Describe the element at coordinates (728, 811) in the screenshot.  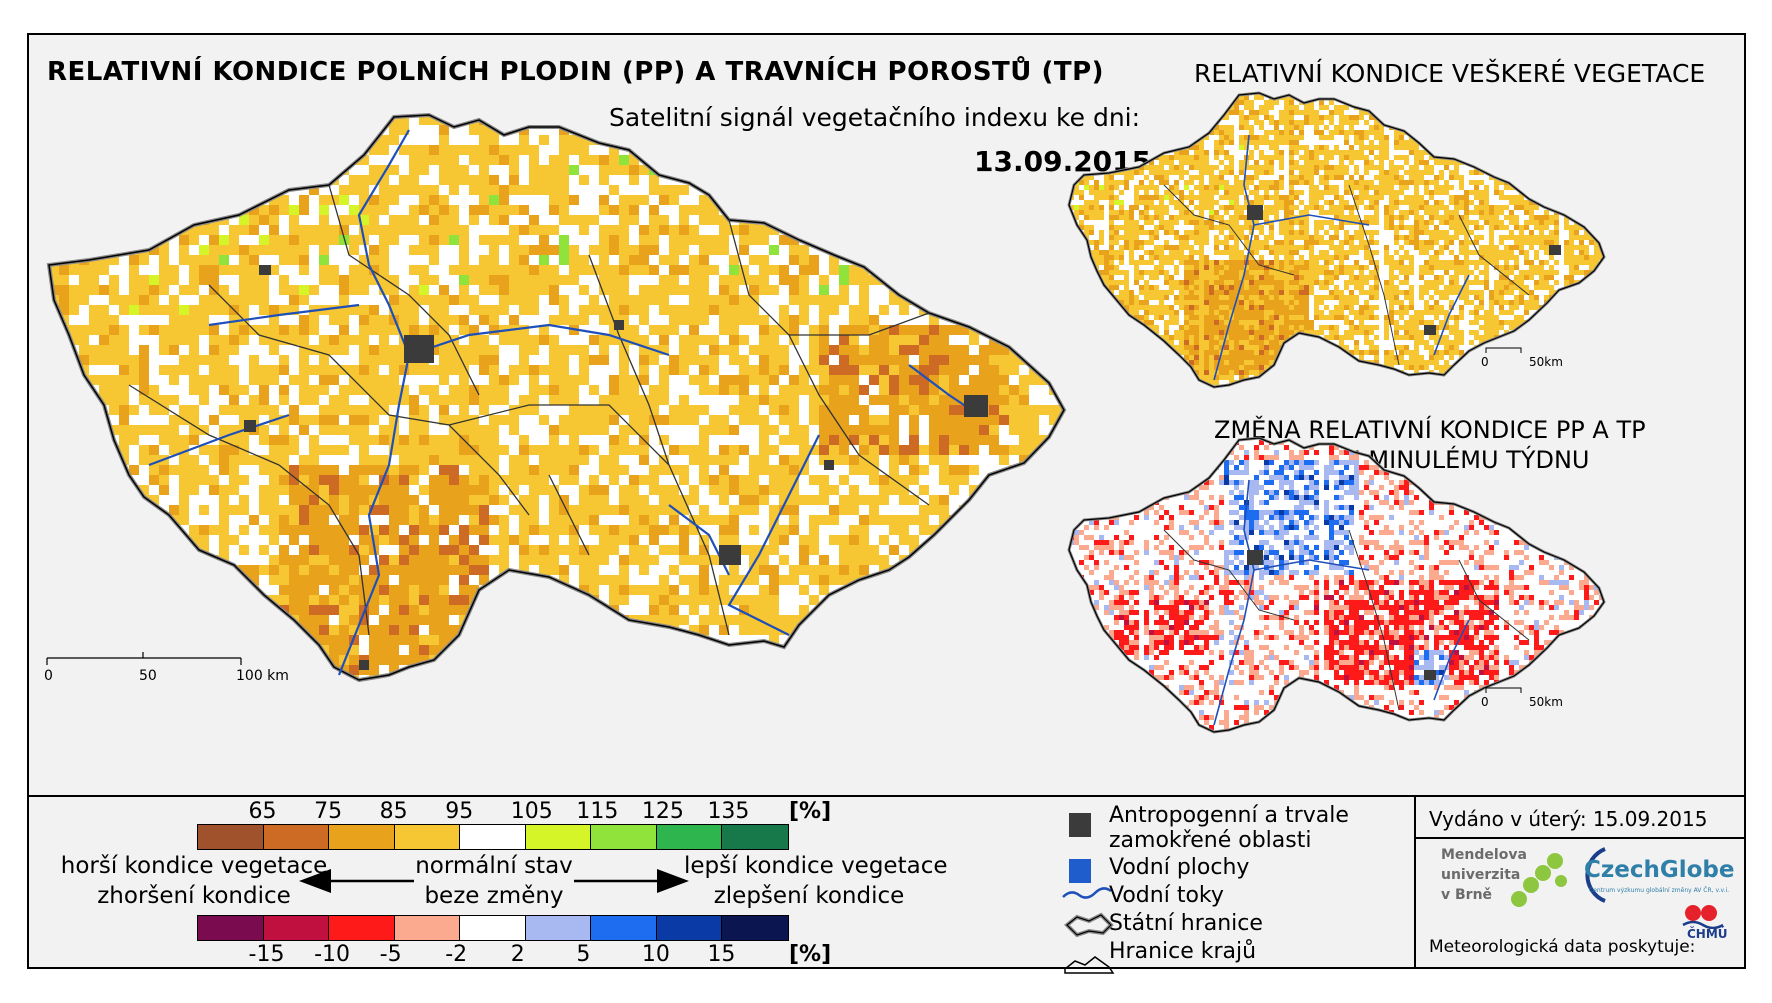
I see `condition-tick-label: 135` at that location.